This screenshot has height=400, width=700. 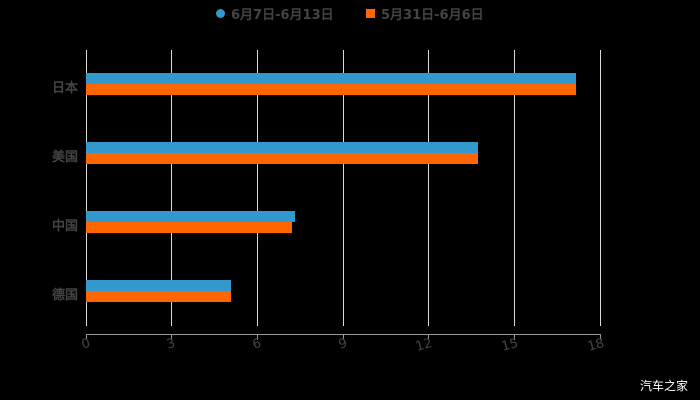 I want to click on legend-square-icon, so click(x=370, y=13).